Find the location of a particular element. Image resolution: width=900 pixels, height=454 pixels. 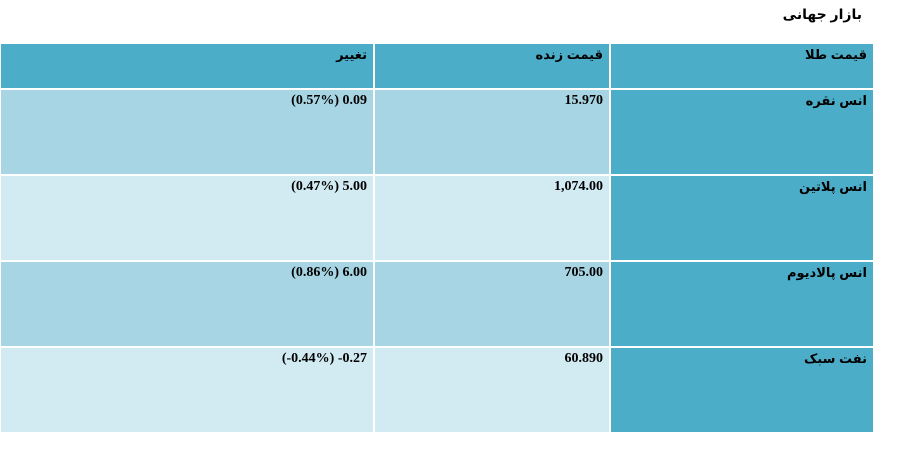

price-cell: 705.00 is located at coordinates (492, 304).